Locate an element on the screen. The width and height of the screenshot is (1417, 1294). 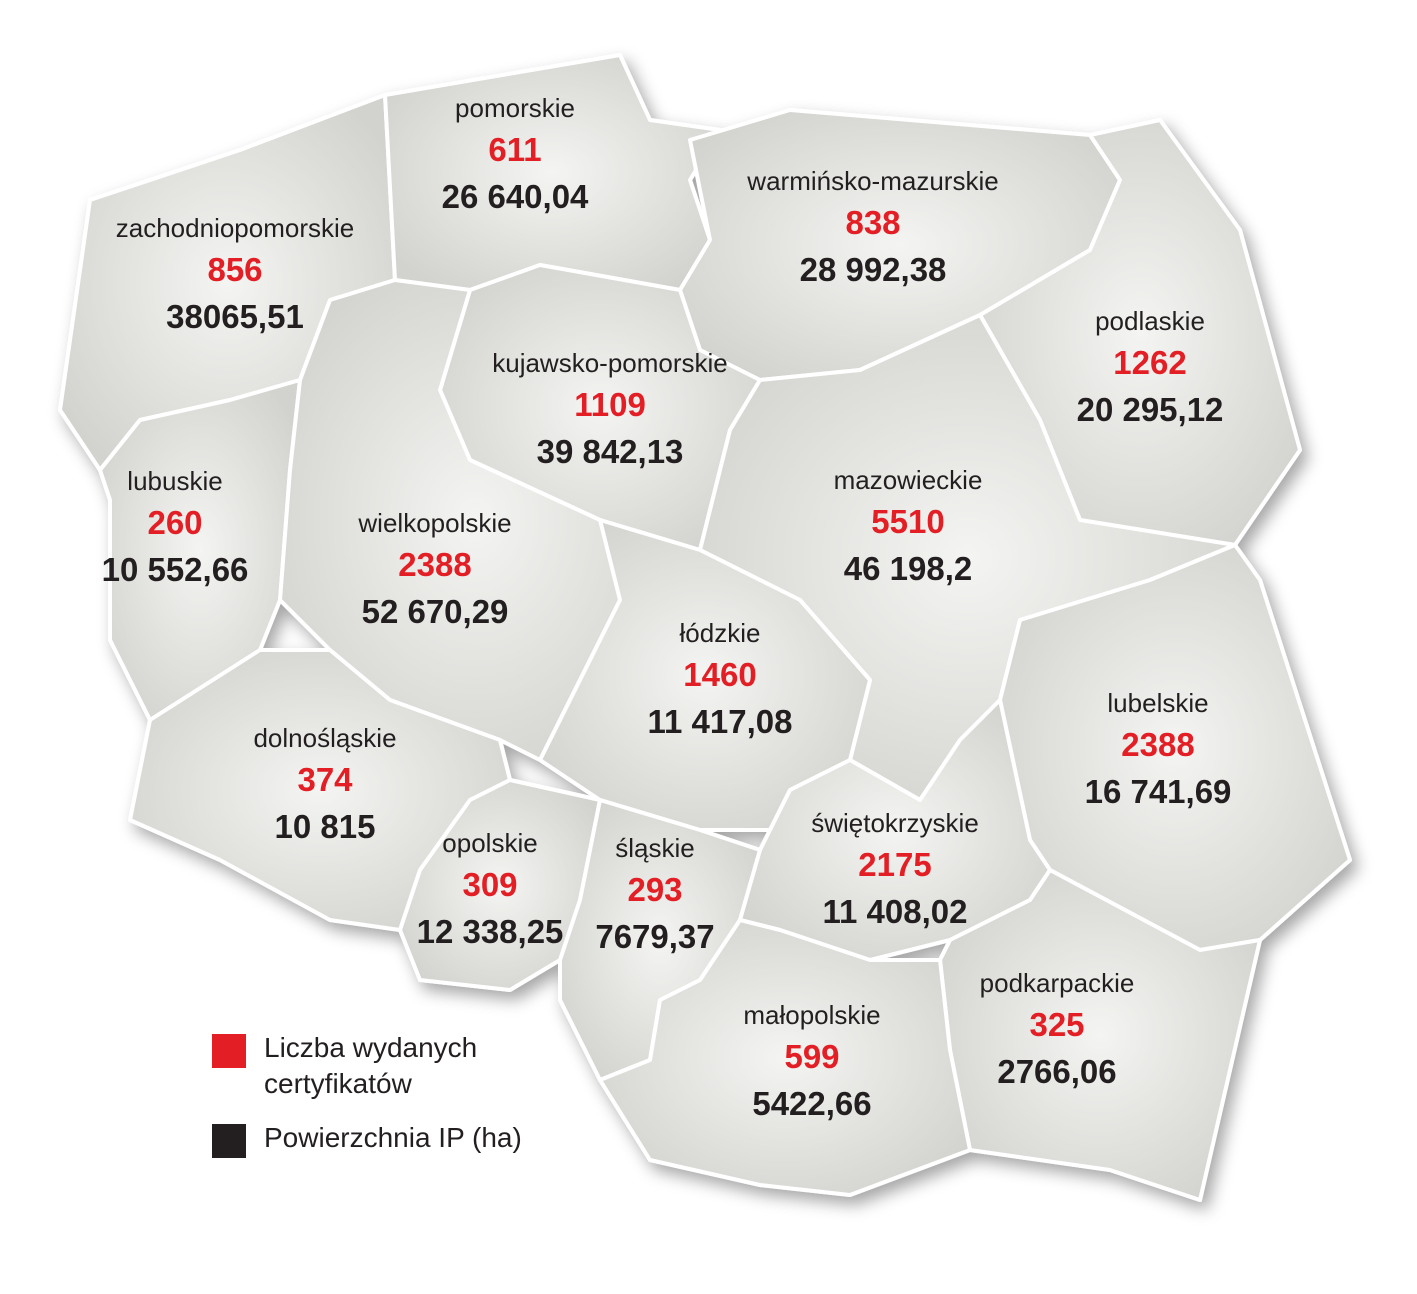
area-value: 20 295,12 is located at coordinates (1150, 409).